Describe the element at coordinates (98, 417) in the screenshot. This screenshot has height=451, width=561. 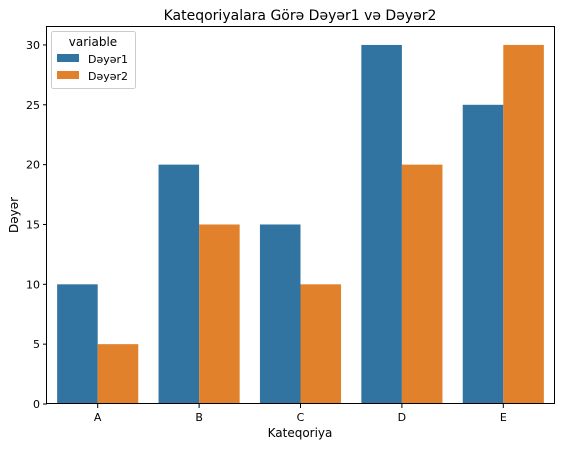
I see `x-tick-label-A: A` at that location.